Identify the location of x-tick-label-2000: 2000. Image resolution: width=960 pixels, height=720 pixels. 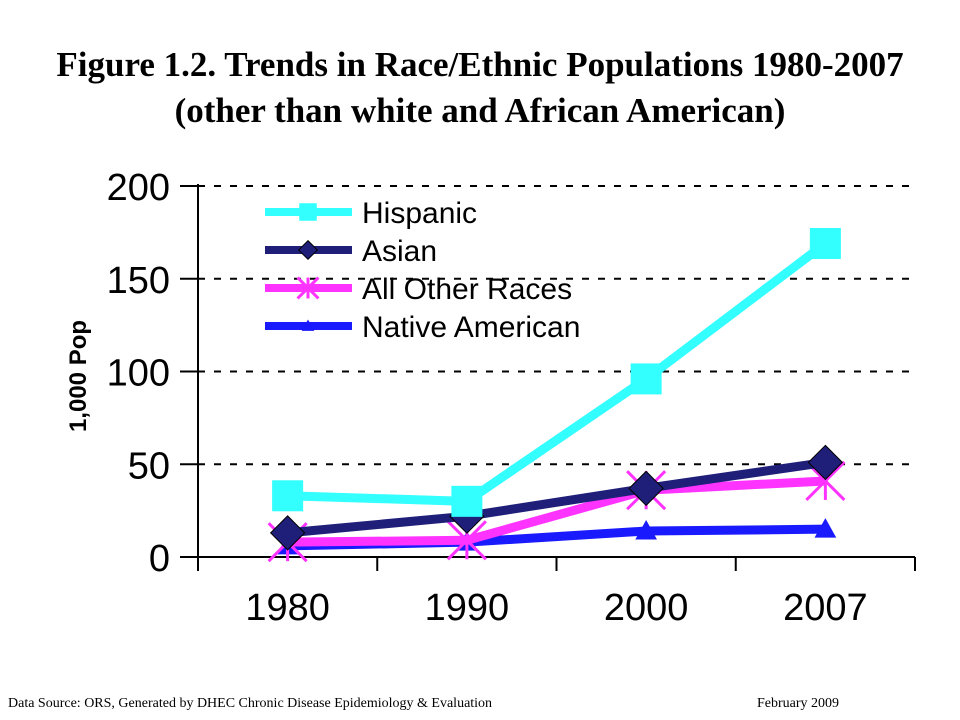
(646, 608).